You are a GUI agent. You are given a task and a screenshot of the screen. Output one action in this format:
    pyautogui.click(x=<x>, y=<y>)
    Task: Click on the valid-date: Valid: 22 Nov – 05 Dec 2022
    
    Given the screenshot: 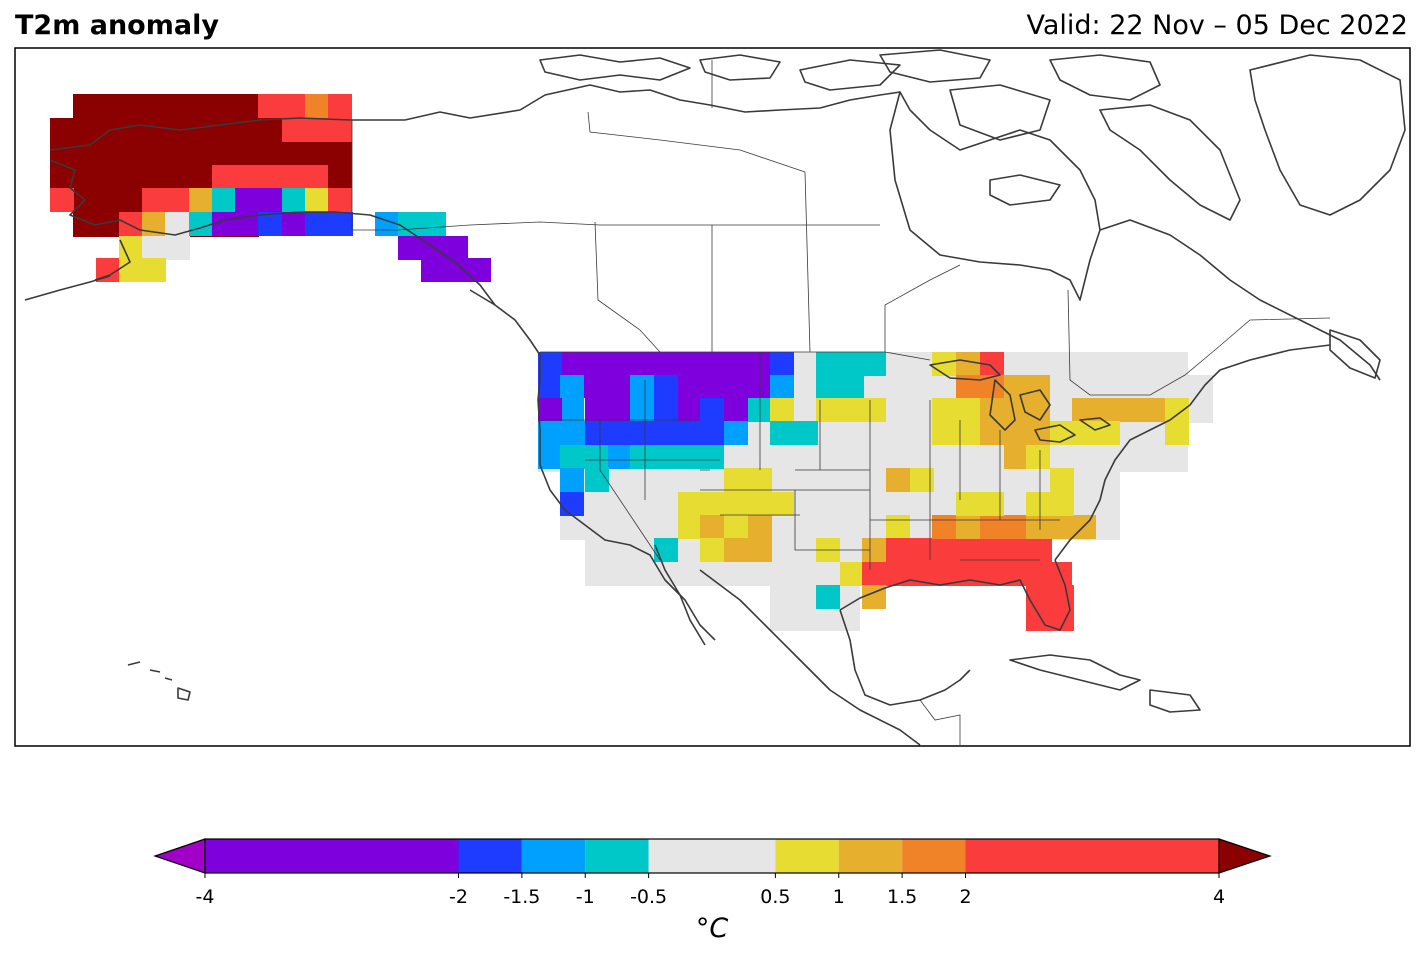 What is the action you would take?
    pyautogui.click(x=1217, y=25)
    